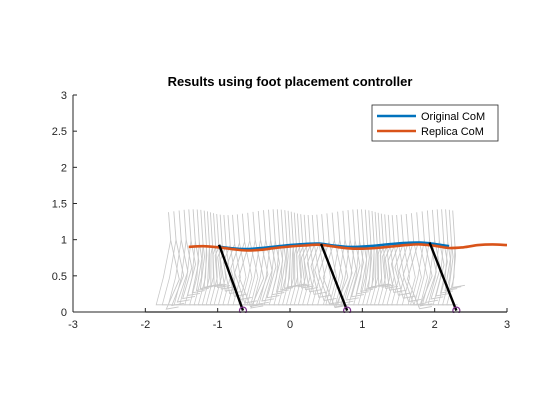 Image resolution: width=560 pixels, height=420 pixels. Describe the element at coordinates (290, 81) in the screenshot. I see `chart-title: Results using foot placement controller` at that location.